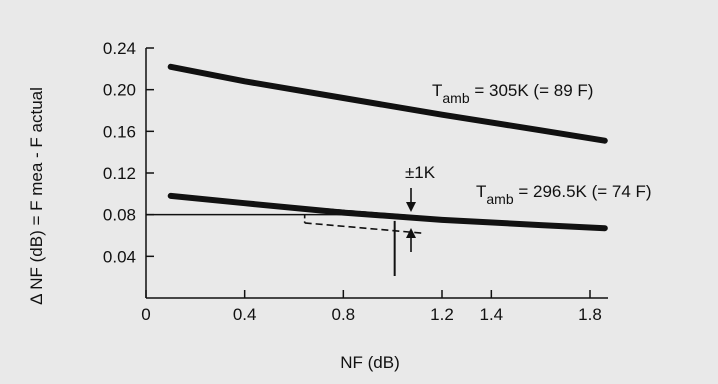 The width and height of the screenshot is (718, 384). Describe the element at coordinates (371, 307) in the screenshot. I see `x-ticks: 0 0.4 0.8 1.2 1.4 1.8` at that location.